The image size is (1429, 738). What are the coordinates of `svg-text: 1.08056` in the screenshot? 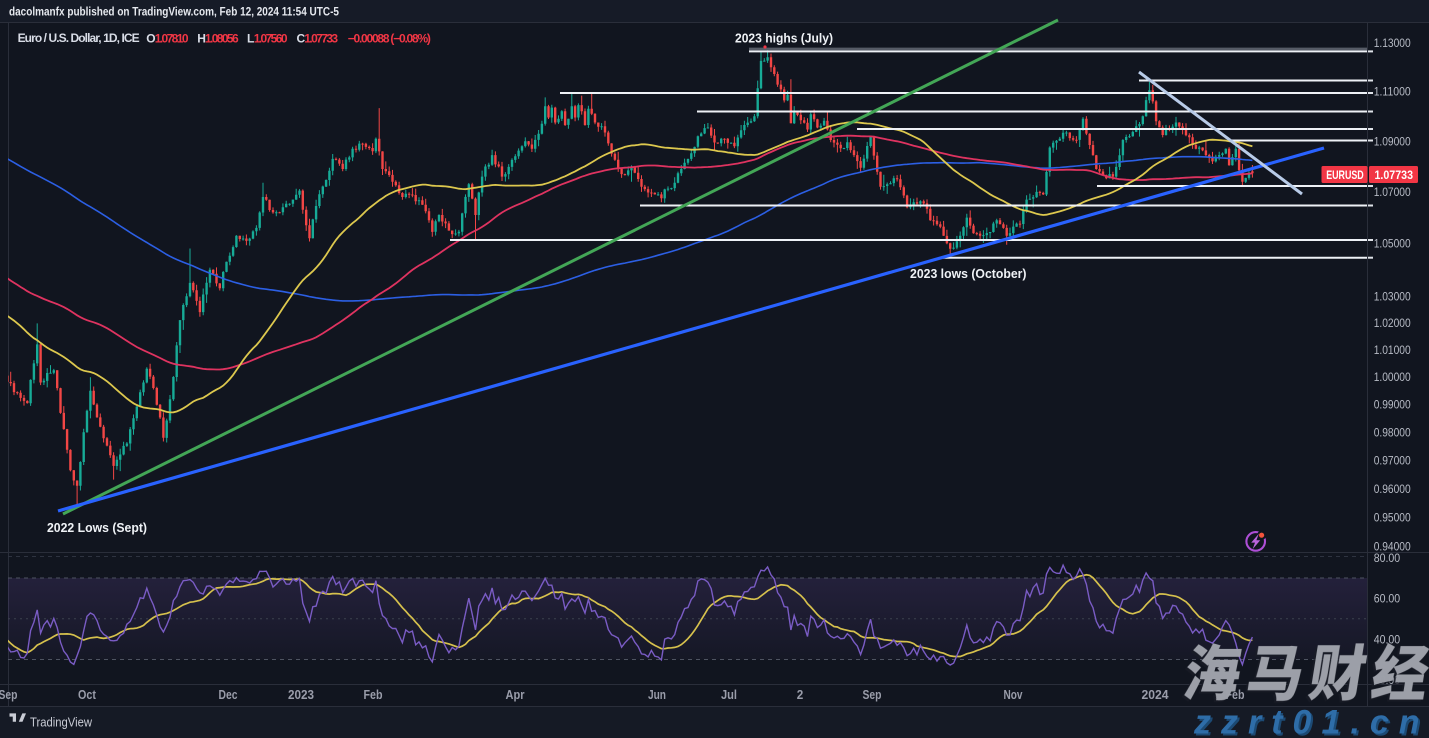 It's located at (222, 39).